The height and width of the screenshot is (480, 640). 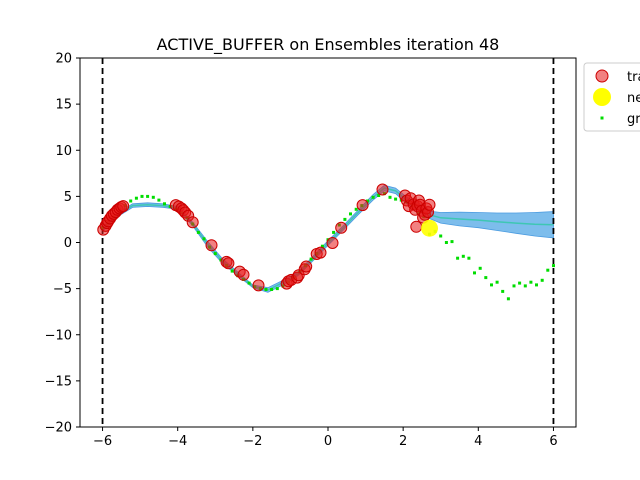 What do you see at coordinates (58, 381) in the screenshot?
I see `y-tick-label: −15` at bounding box center [58, 381].